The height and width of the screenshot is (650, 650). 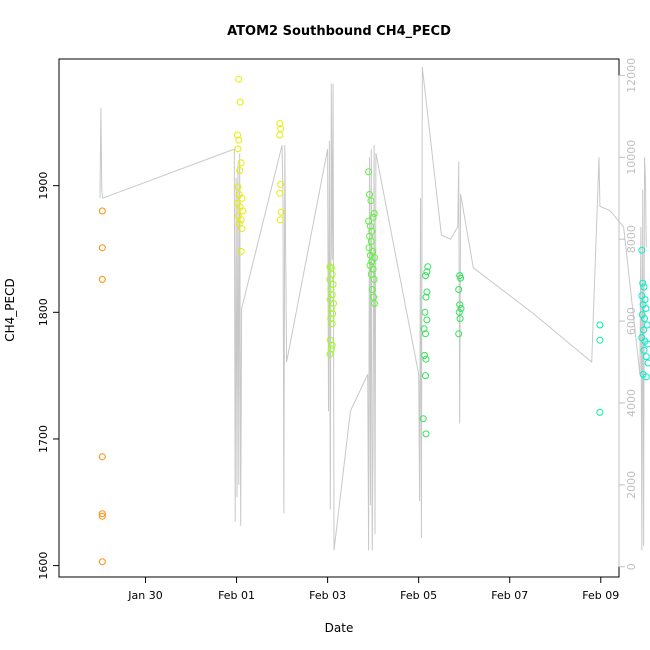 What do you see at coordinates (631, 566) in the screenshot?
I see `y2-tick-label-0: 0` at bounding box center [631, 566].